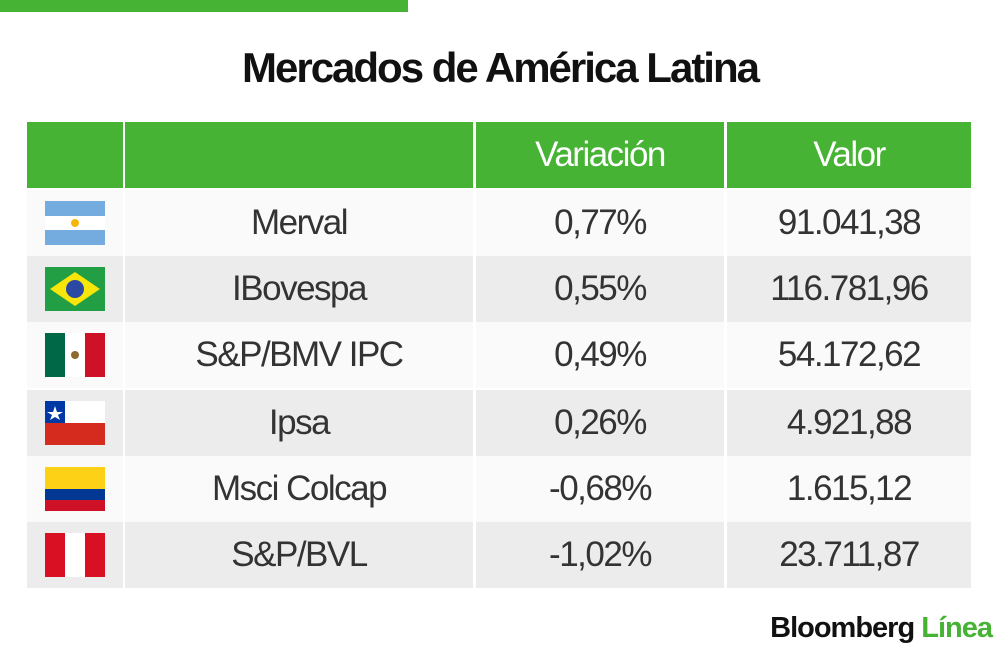 The height and width of the screenshot is (659, 1000). Describe the element at coordinates (299, 355) in the screenshot. I see `index-name: S&P/BMV IPC` at that location.